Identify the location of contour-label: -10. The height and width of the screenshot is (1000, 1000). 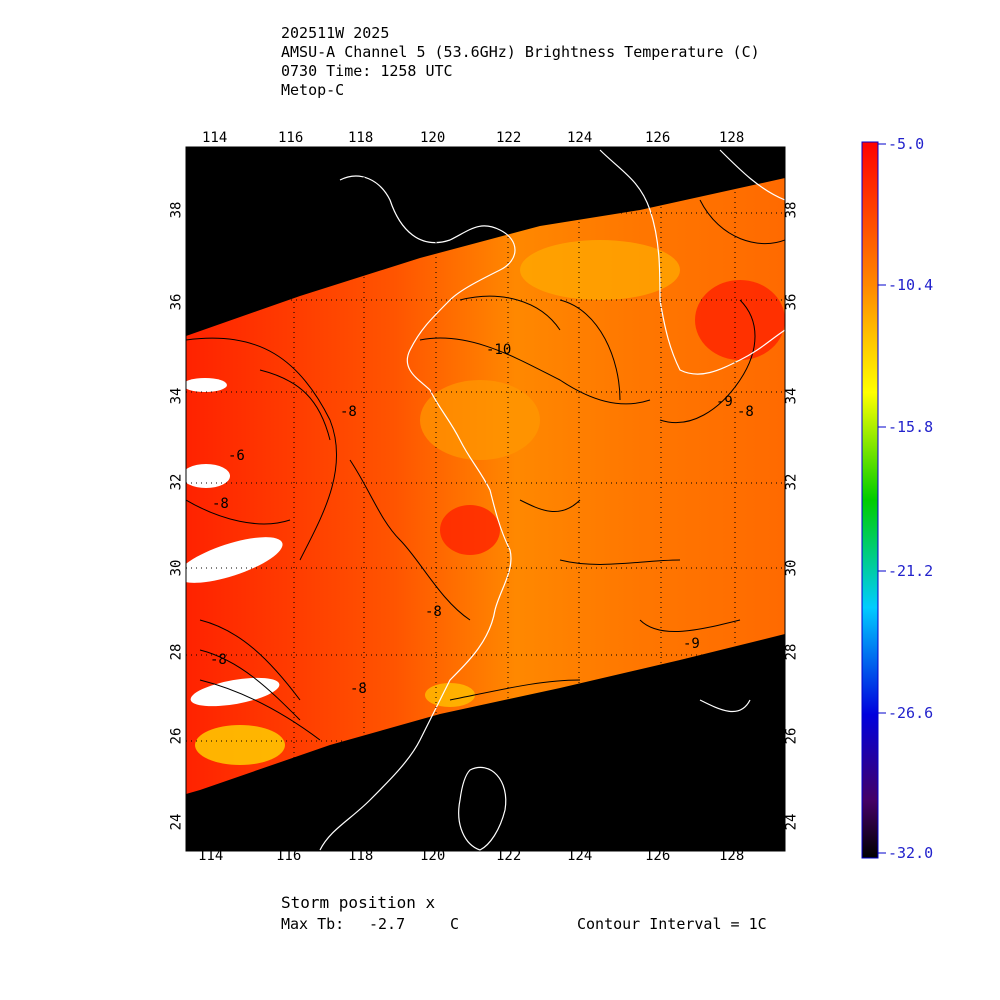
(498, 350).